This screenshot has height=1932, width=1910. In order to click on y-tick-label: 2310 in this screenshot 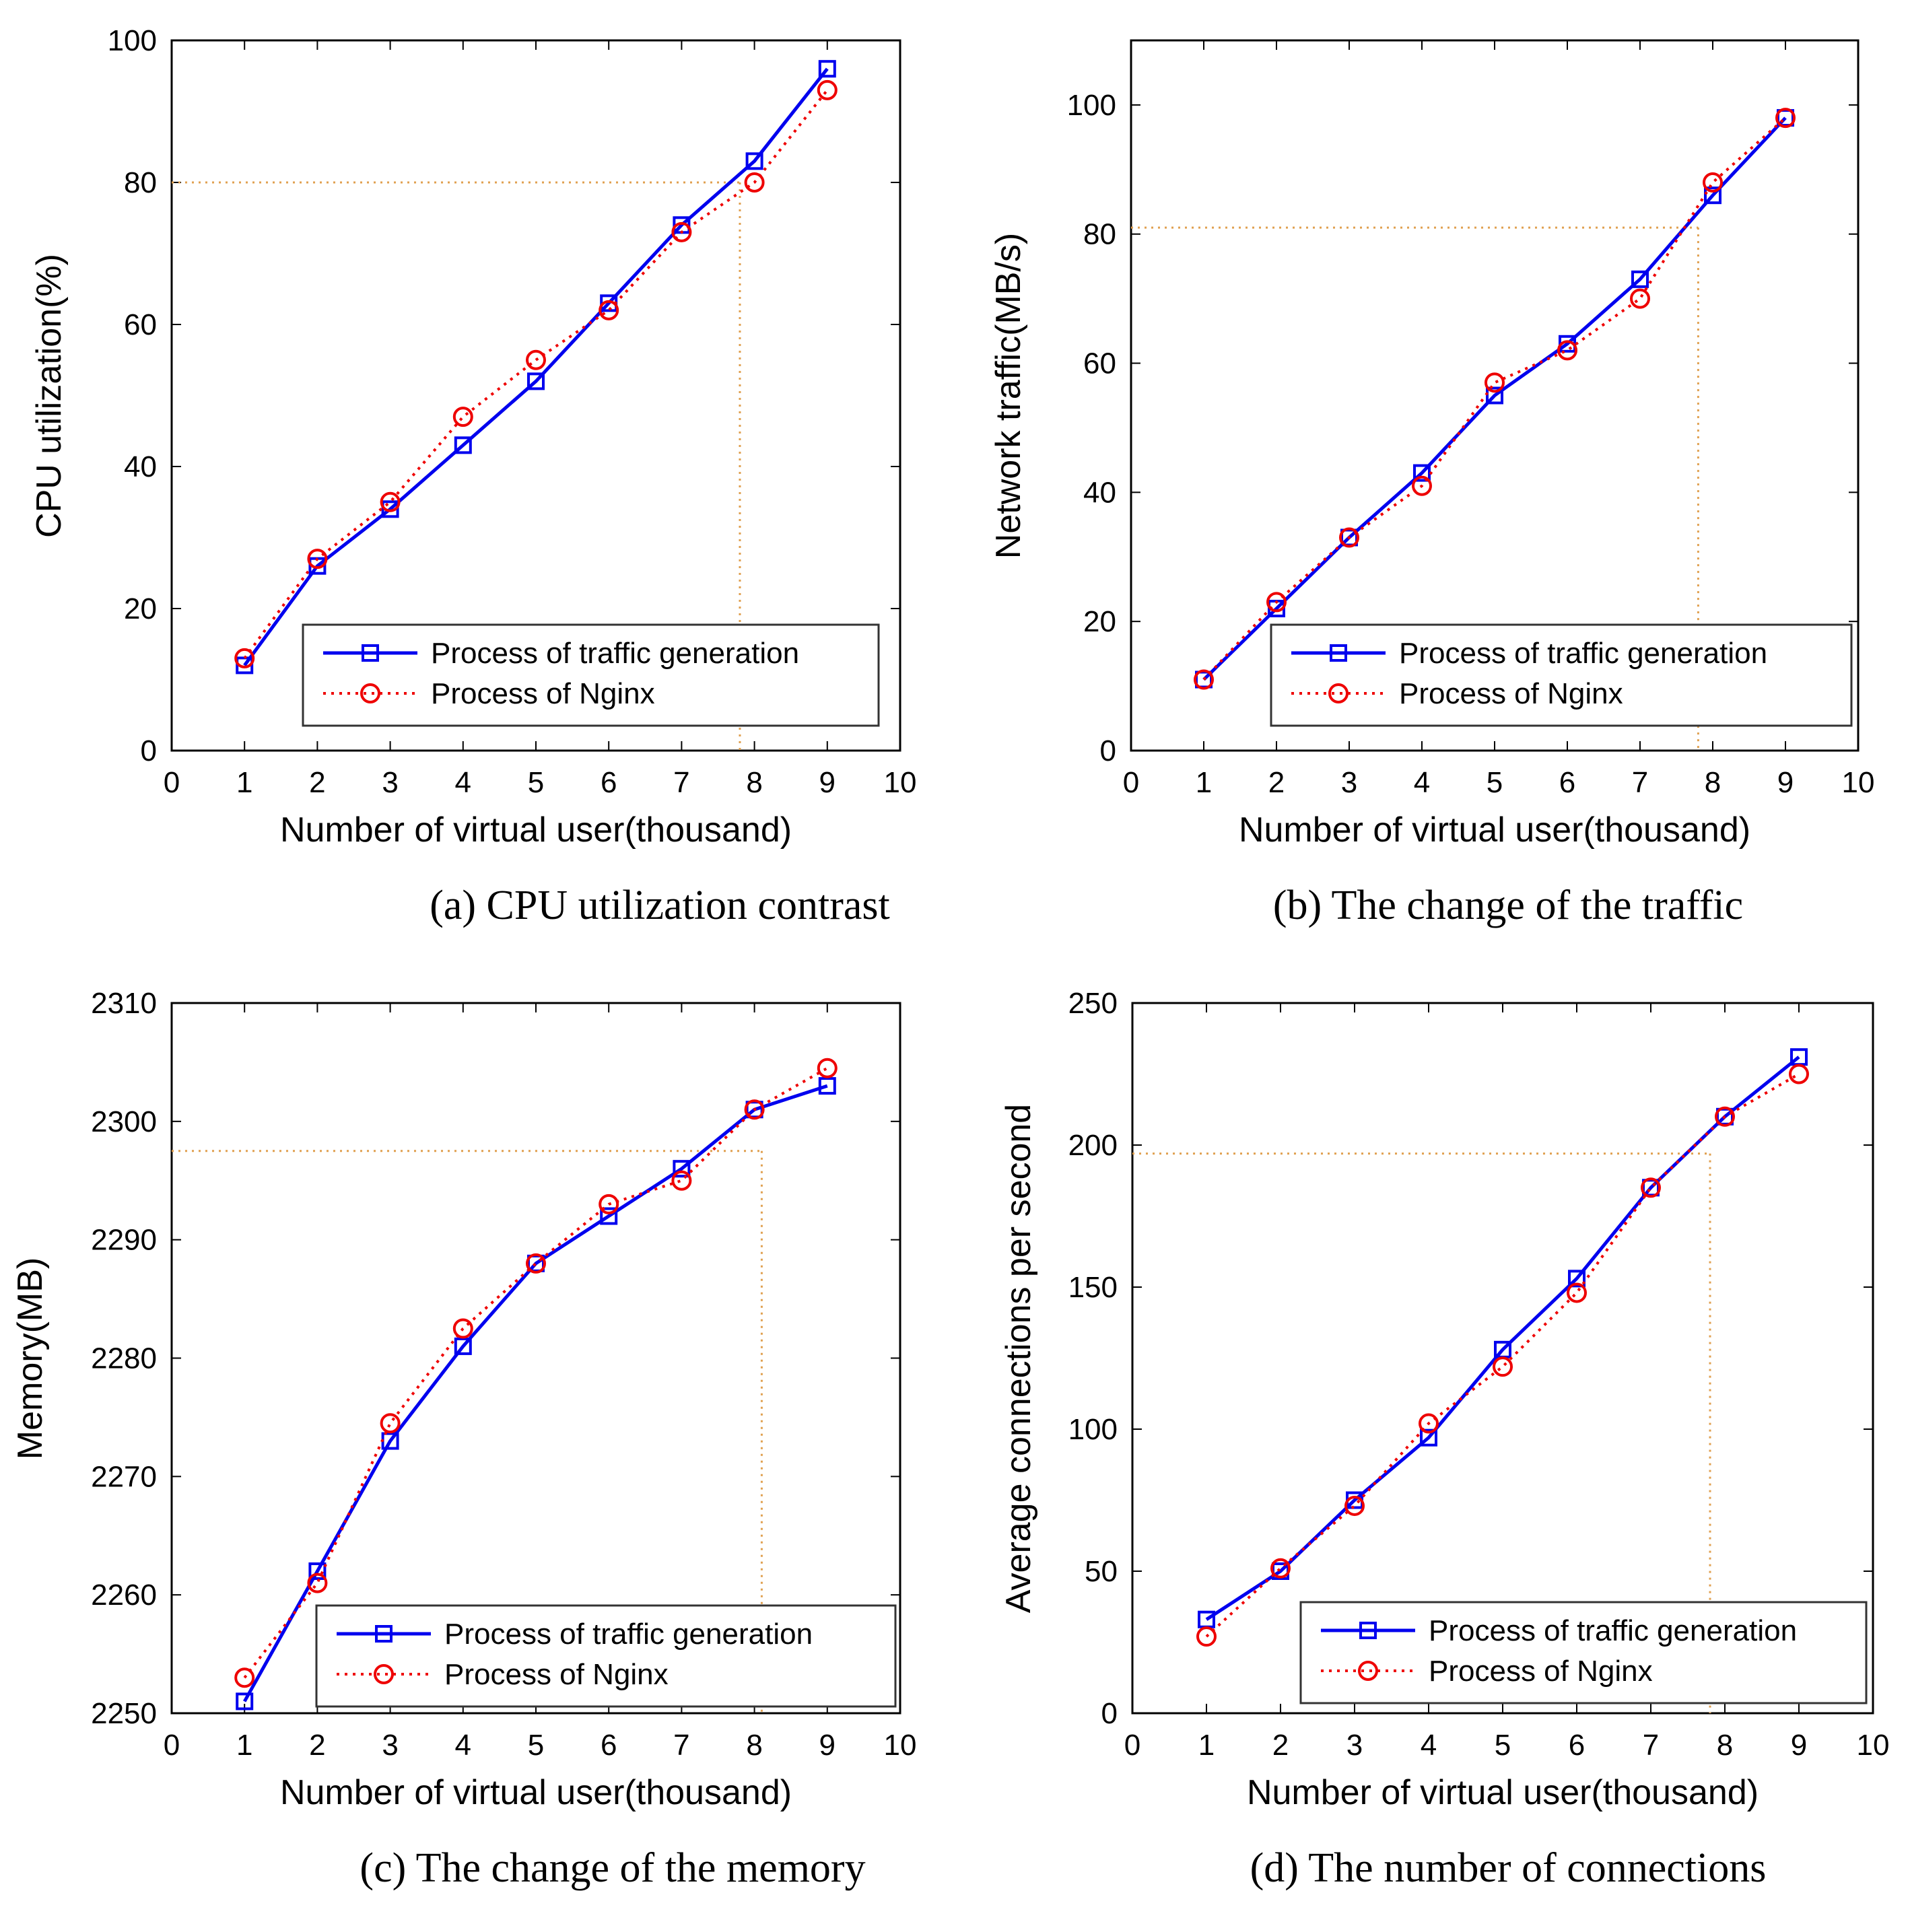, I will do `click(124, 1003)`.